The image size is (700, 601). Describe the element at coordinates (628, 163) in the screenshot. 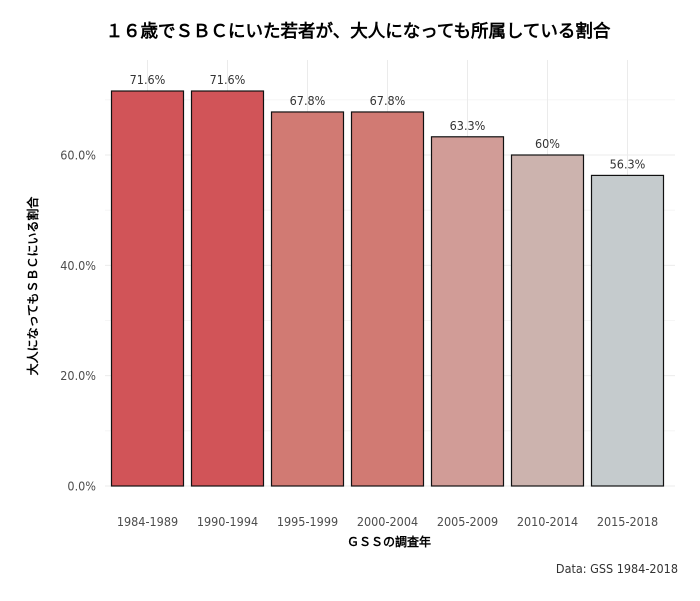

I see `data-label: 56.3%` at that location.